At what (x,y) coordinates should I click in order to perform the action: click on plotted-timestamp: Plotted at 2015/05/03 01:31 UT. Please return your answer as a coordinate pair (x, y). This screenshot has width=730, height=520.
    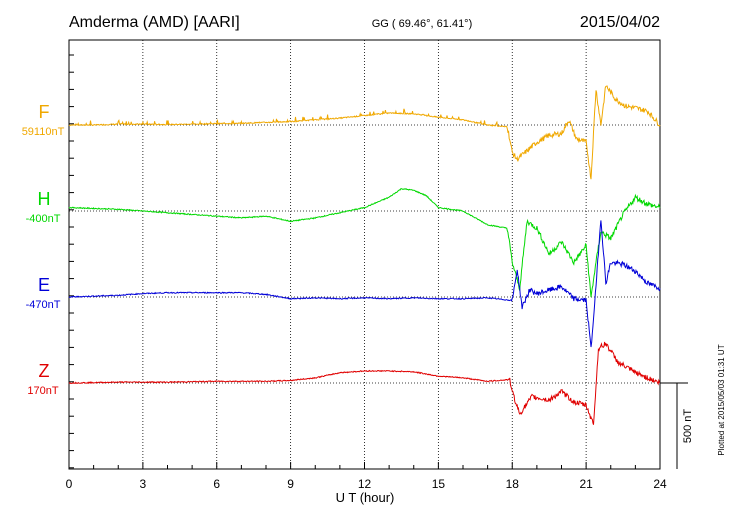
    Looking at the image, I should click on (721, 399).